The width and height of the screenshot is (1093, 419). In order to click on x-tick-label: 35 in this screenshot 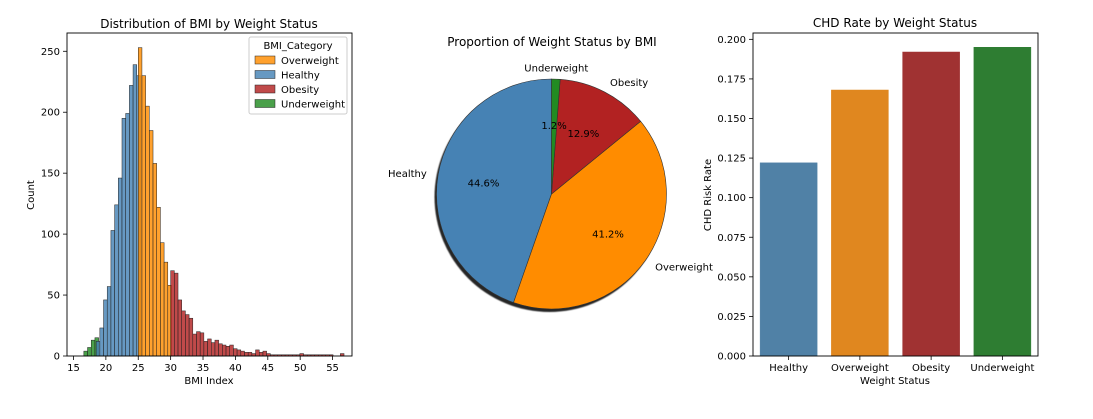, I will do `click(203, 368)`.